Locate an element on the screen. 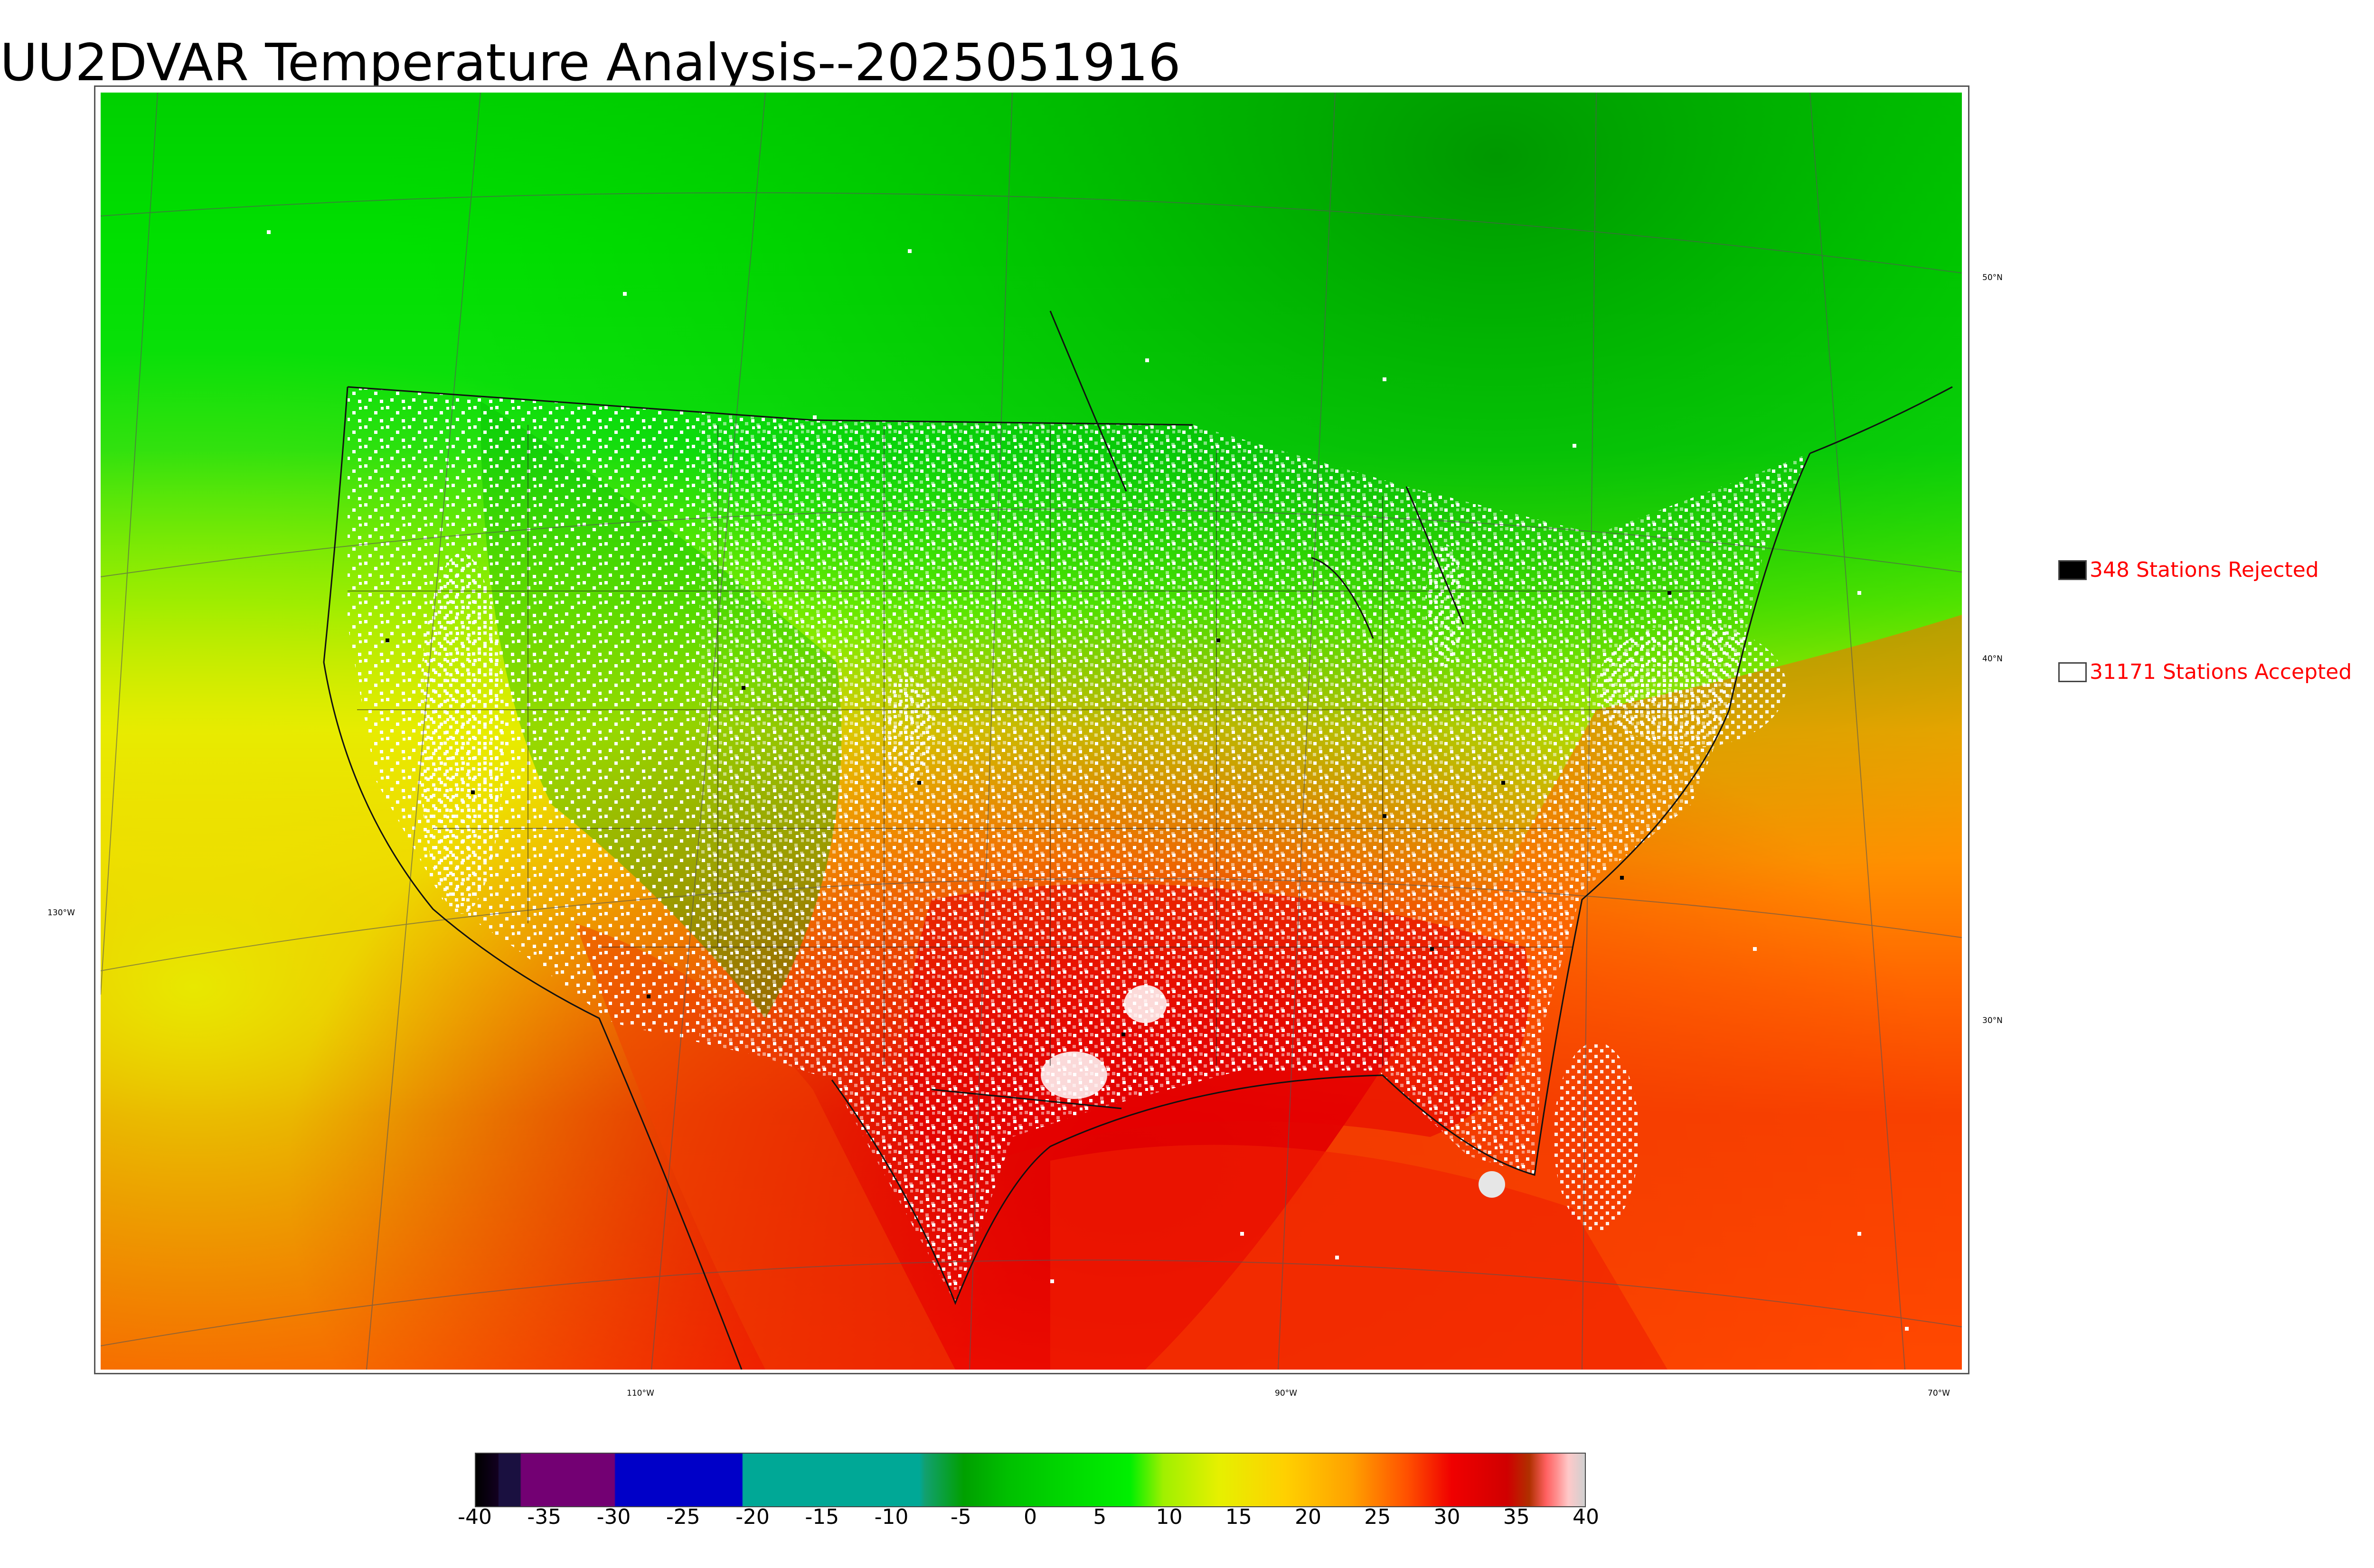  colorbar-tick-label: -20 is located at coordinates (752, 1517).